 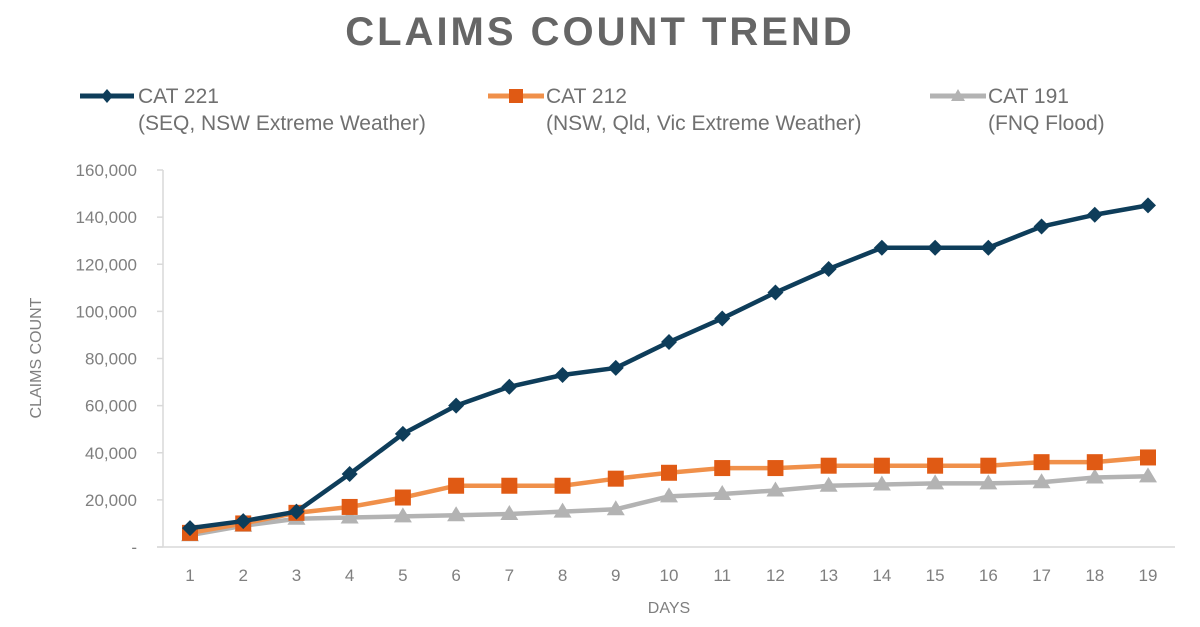 What do you see at coordinates (36, 357) in the screenshot?
I see `y-axis-title: CLAIMS COUNT` at bounding box center [36, 357].